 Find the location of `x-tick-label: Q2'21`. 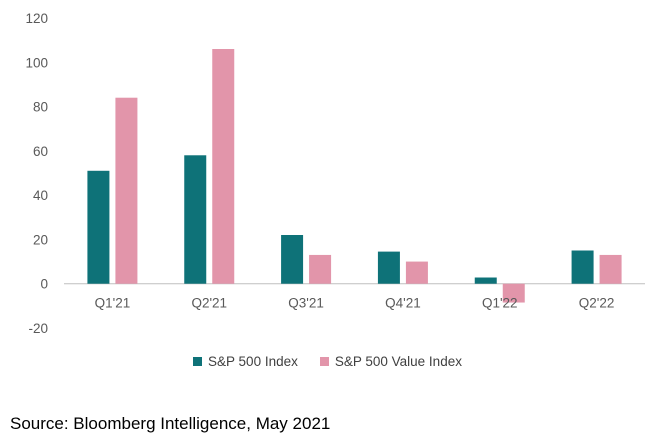

x-tick-label: Q2'21 is located at coordinates (209, 303).